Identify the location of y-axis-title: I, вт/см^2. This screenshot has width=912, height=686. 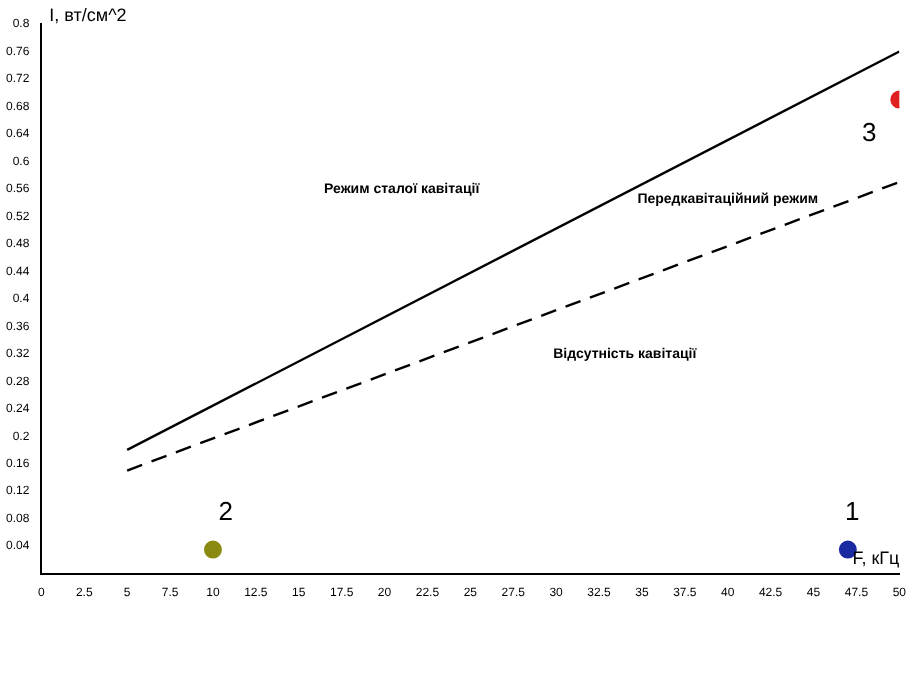
(88, 14).